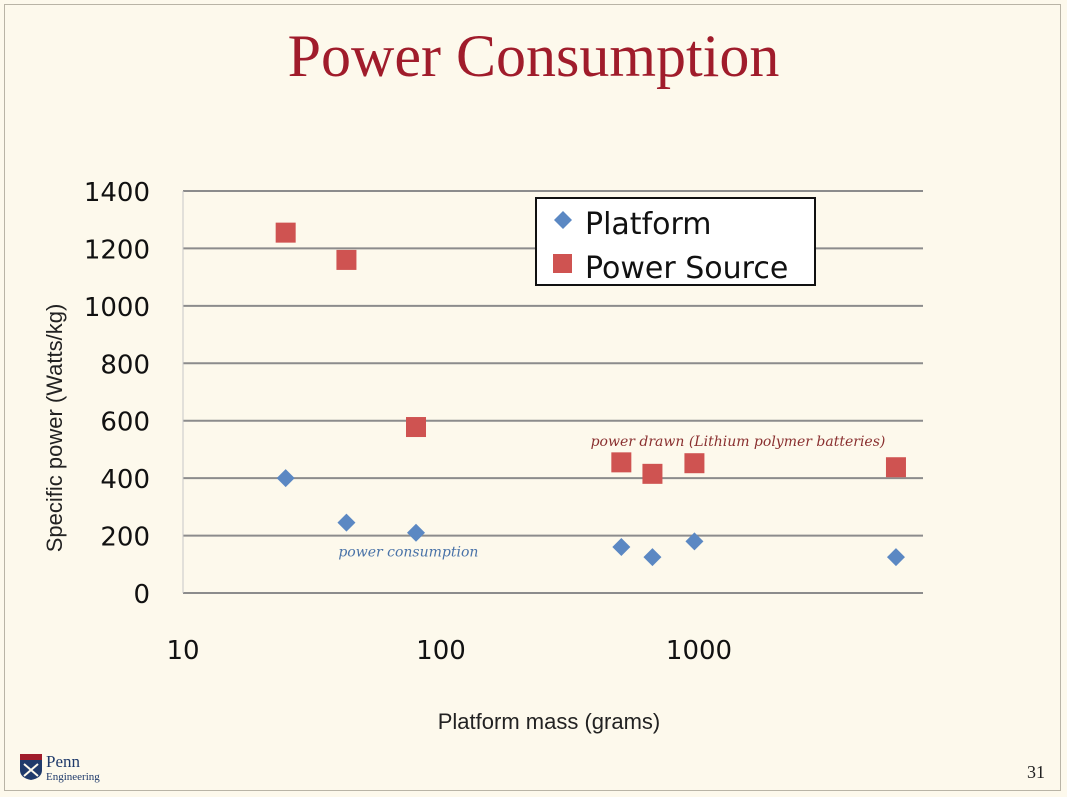  What do you see at coordinates (31, 767) in the screenshot?
I see `shield-icon` at bounding box center [31, 767].